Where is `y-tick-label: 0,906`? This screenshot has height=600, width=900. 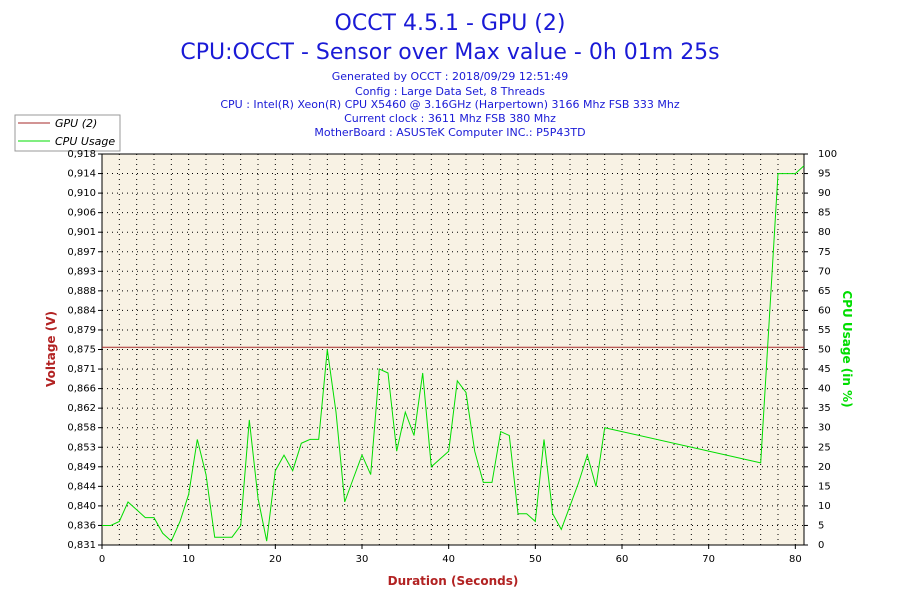 y-tick-label: 0,906 is located at coordinates (81, 213).